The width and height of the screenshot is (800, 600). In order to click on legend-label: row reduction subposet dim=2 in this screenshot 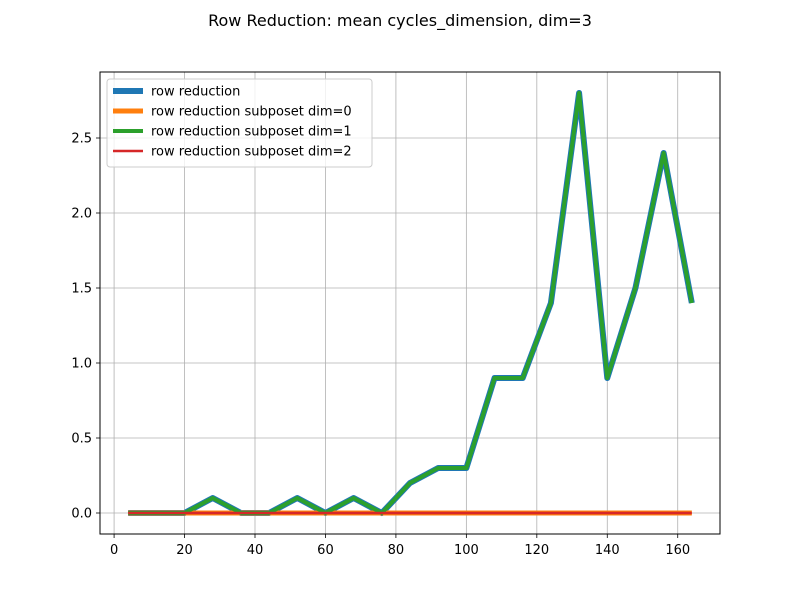, I will do `click(251, 152)`.